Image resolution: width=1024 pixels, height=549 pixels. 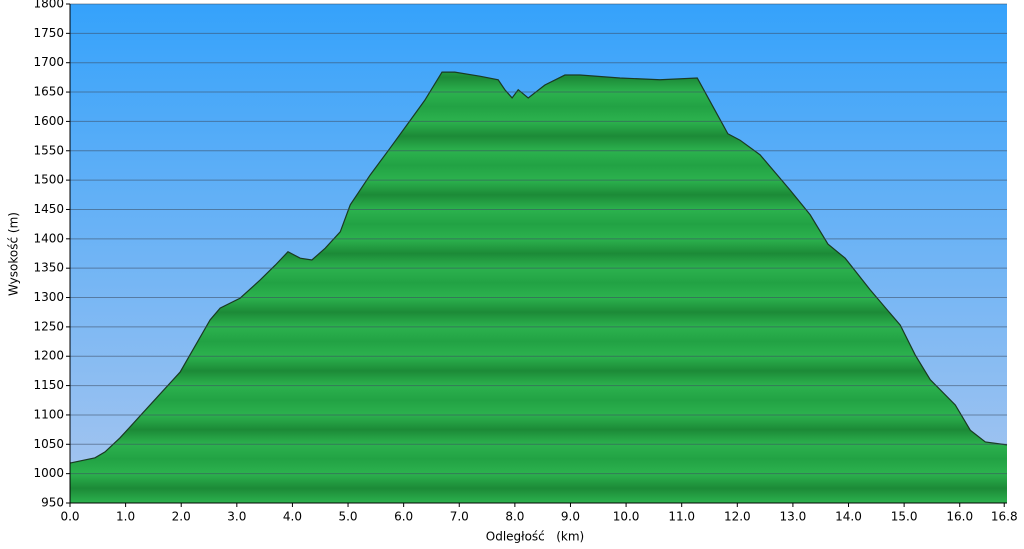 What do you see at coordinates (236, 517) in the screenshot?
I see `x-tick-label: 3.0` at bounding box center [236, 517].